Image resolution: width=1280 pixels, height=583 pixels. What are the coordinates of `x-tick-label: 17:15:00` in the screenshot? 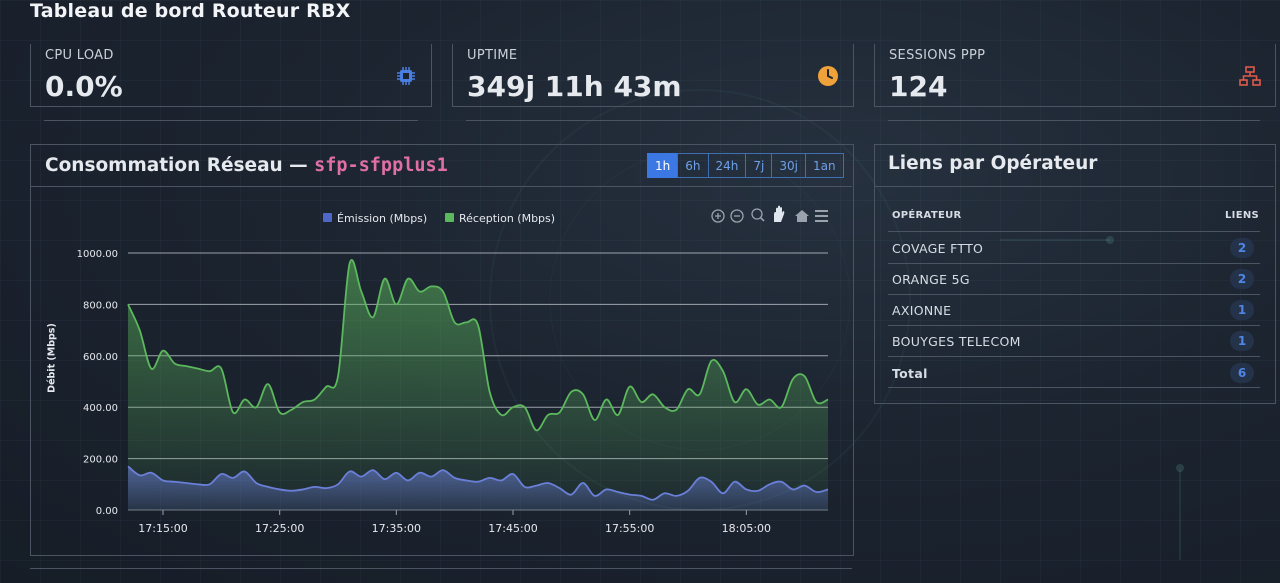 It's located at (162, 528).